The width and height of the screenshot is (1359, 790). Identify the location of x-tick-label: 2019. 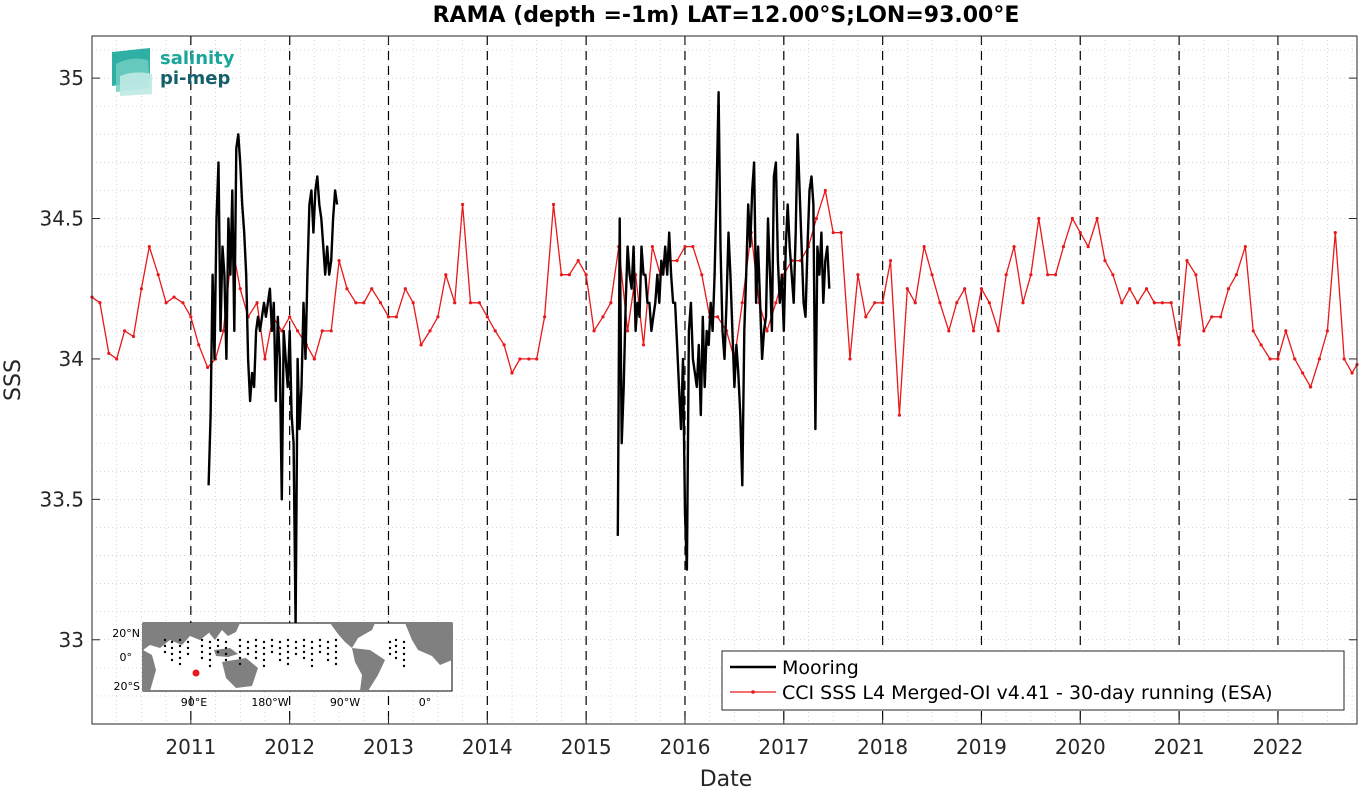
(981, 747).